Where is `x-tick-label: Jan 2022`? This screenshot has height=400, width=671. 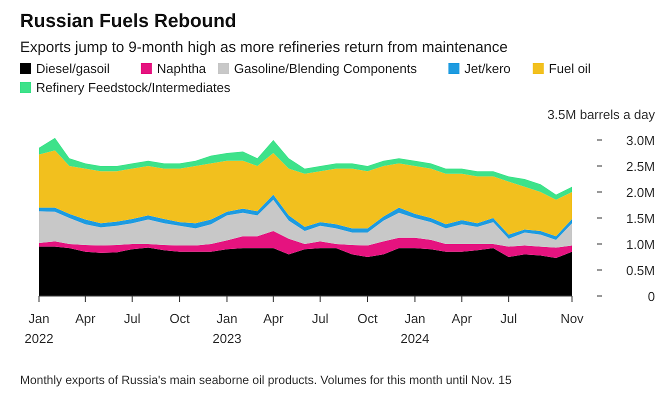
x-tick-label: Jan 2022 is located at coordinates (39, 328).